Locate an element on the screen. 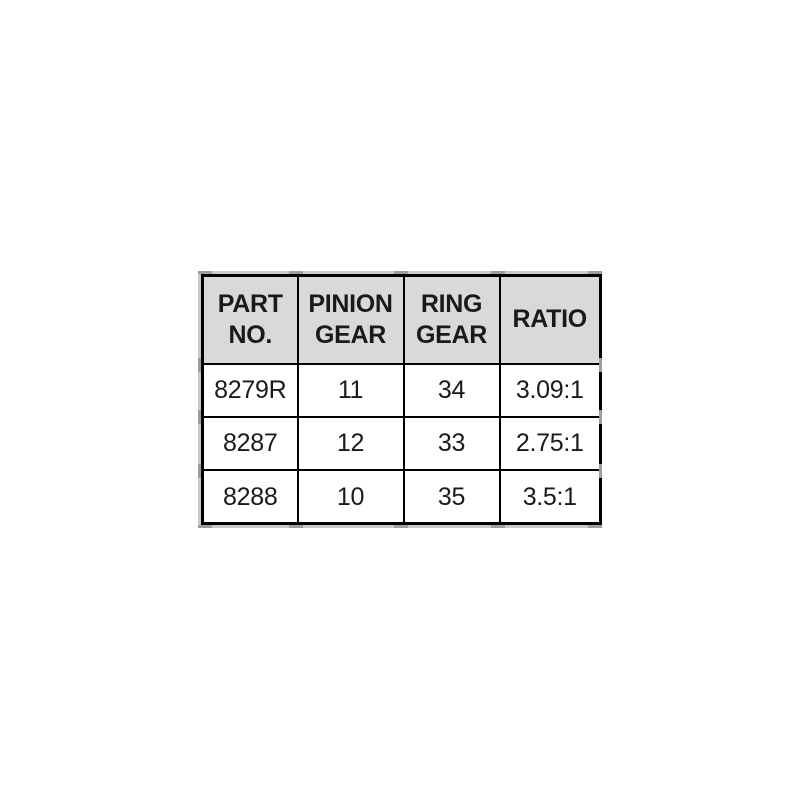 The height and width of the screenshot is (800, 800). table-row: 8279R 11 34 3.09:1 is located at coordinates (401, 390).